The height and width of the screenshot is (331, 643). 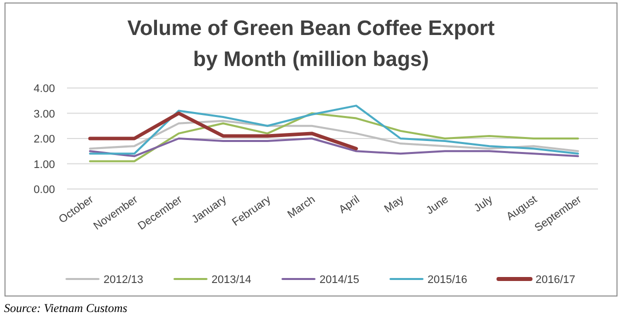 I want to click on x-tick-label: April, so click(x=349, y=205).